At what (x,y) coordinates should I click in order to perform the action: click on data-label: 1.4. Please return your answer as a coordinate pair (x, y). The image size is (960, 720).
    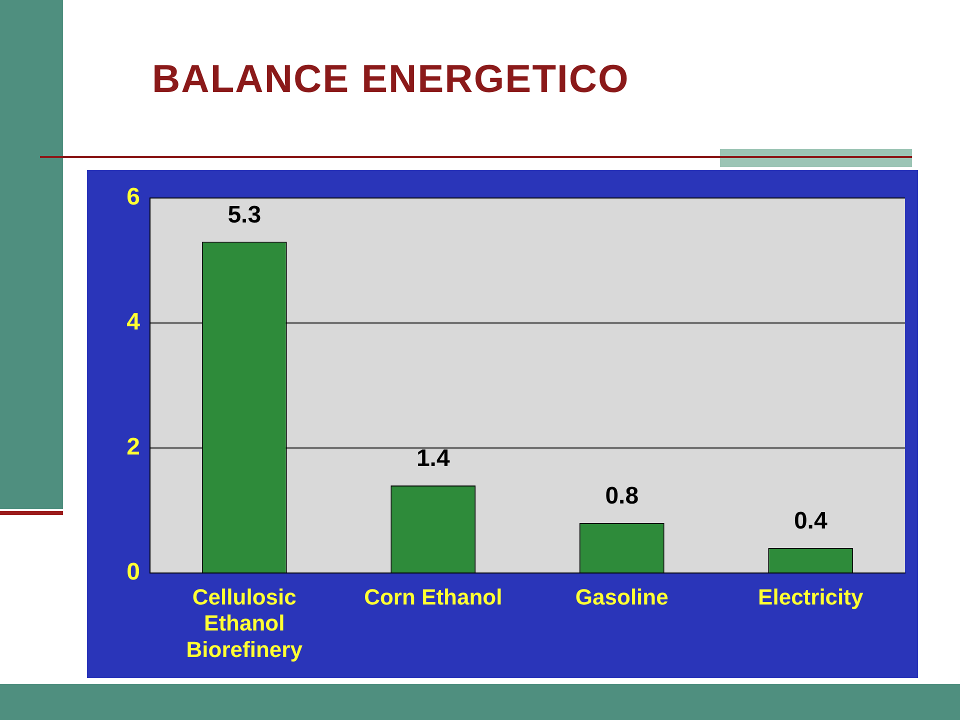
    Looking at the image, I should click on (433, 458).